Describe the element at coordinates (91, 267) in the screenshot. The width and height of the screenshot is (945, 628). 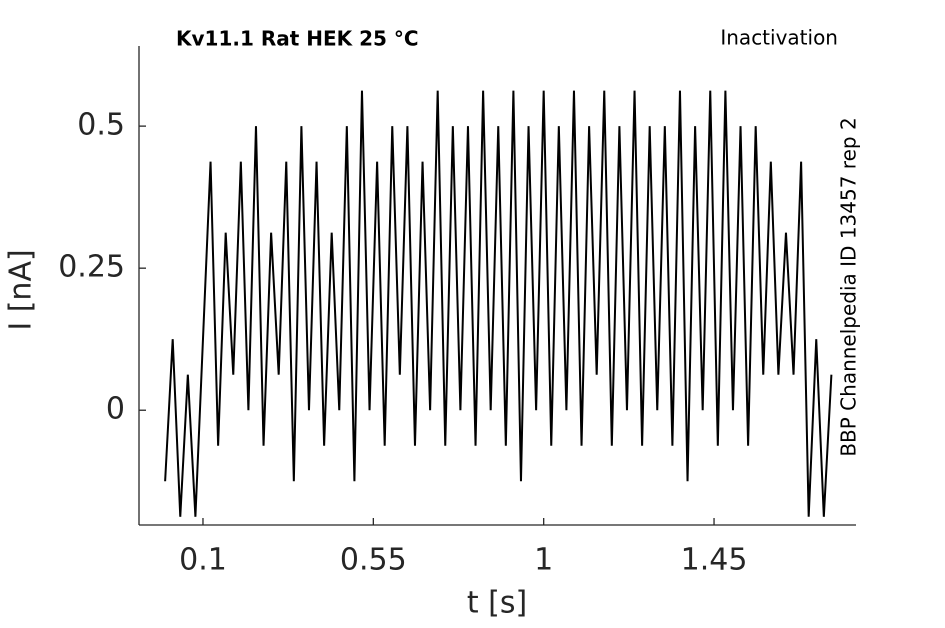
I see `y-tick-label: 0.25` at that location.